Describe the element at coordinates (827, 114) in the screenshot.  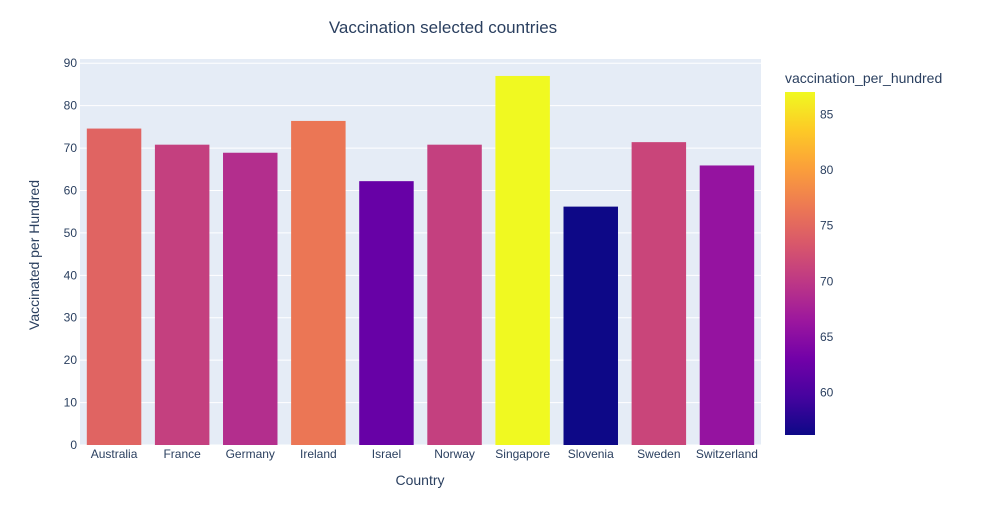
I see `colorbar-tick-label: 85` at that location.